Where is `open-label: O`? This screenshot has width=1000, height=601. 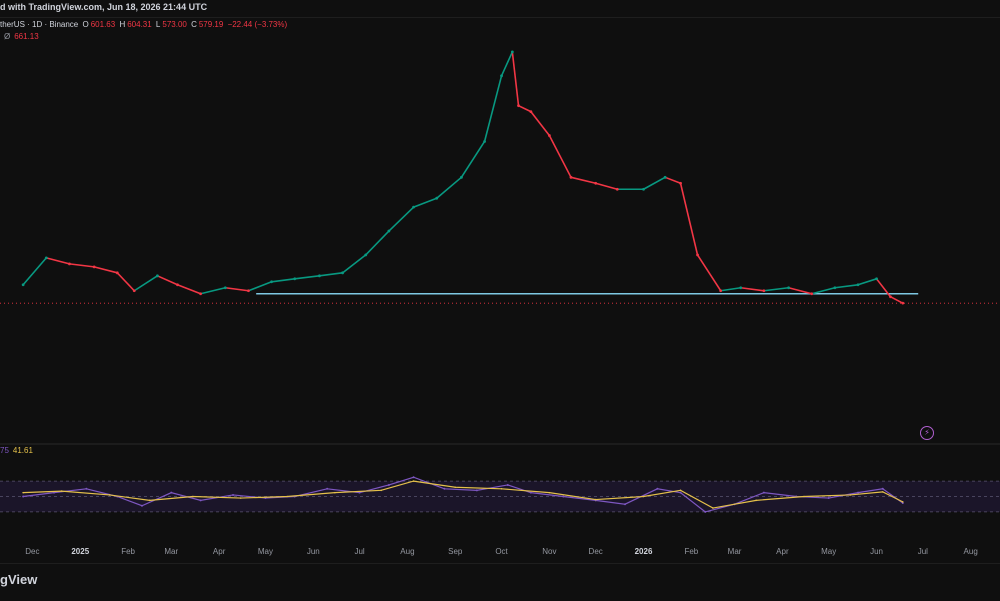
open-label: O is located at coordinates (85, 24).